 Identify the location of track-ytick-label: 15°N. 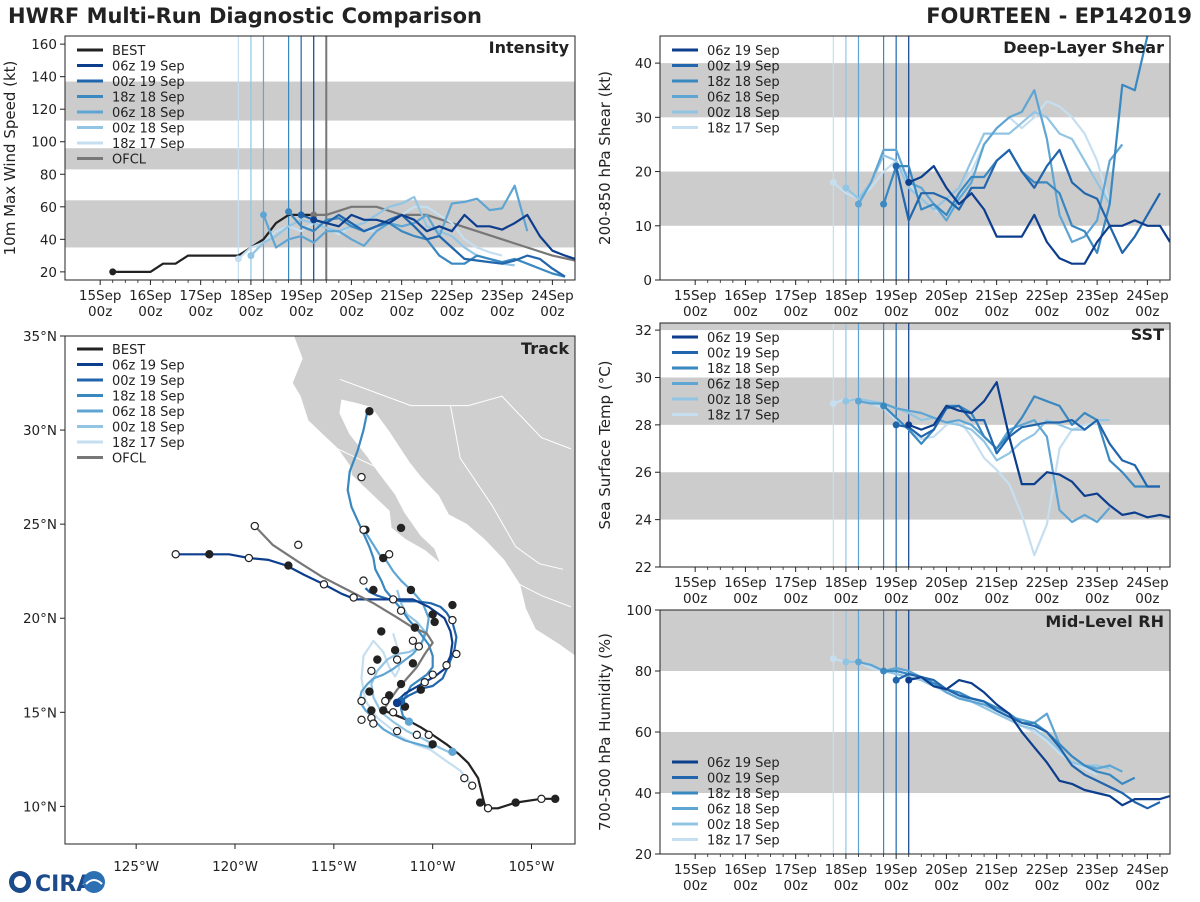
(40, 713).